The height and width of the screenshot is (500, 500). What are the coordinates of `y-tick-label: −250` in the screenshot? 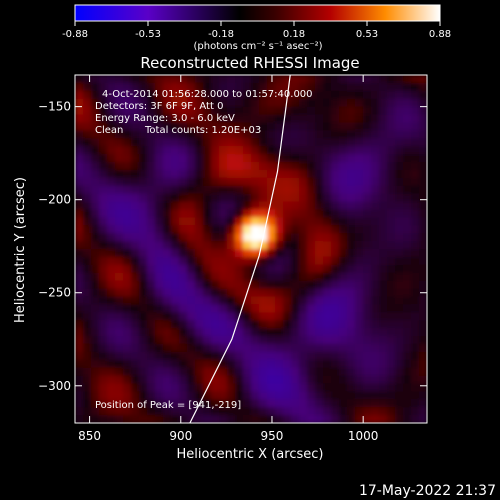 It's located at (54, 293).